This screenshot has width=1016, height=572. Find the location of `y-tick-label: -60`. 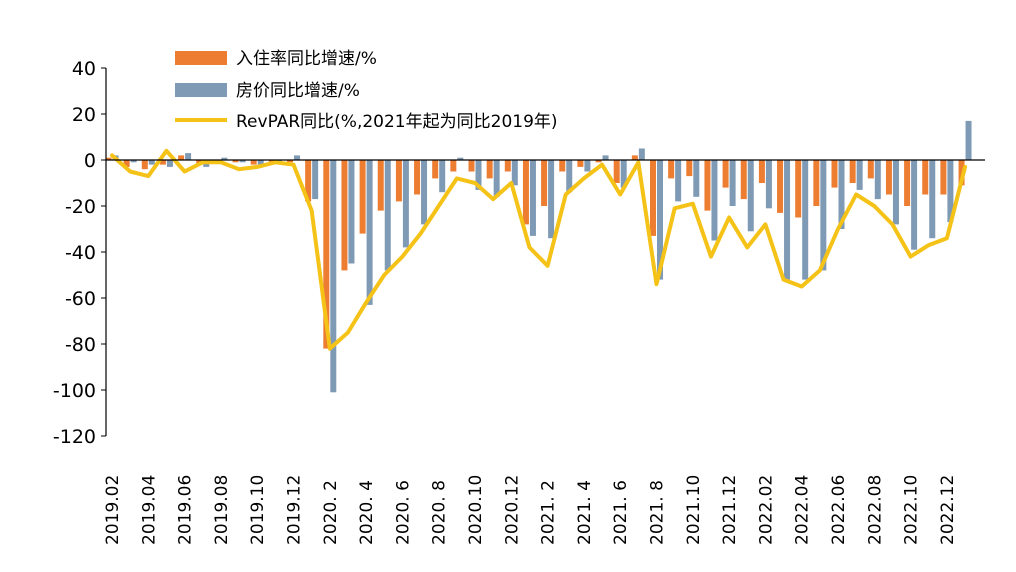

y-tick-label: -60 is located at coordinates (80, 299).